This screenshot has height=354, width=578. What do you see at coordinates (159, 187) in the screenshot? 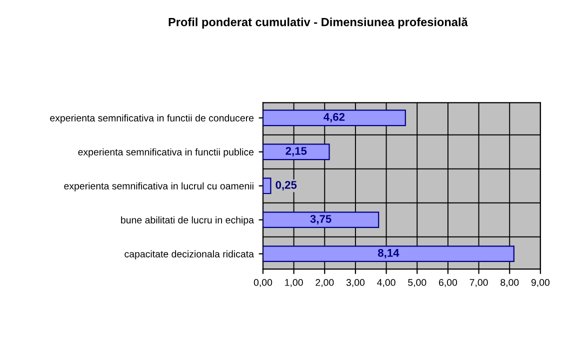
I see `y-tick-label: experienta semnificativa in lucrul cu oamenii` at bounding box center [159, 187].